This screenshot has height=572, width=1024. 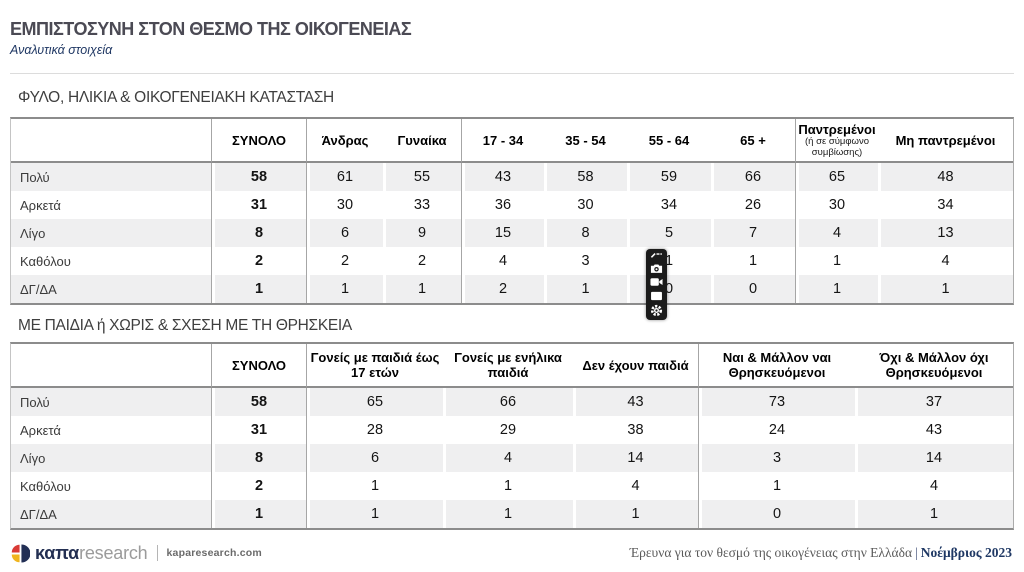 I want to click on website-text: kaparesearch.com, so click(x=214, y=553).